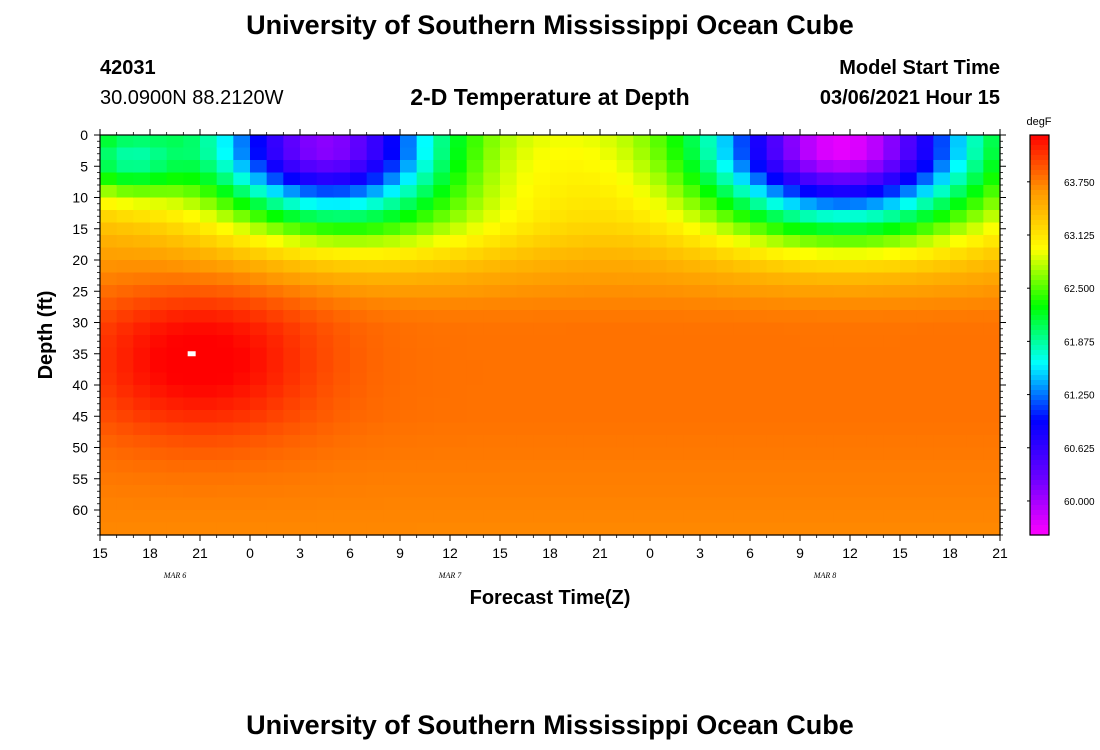 Image resolution: width=1100 pixels, height=750 pixels. Describe the element at coordinates (450, 553) in the screenshot. I see `x-tick-label: 12` at that location.